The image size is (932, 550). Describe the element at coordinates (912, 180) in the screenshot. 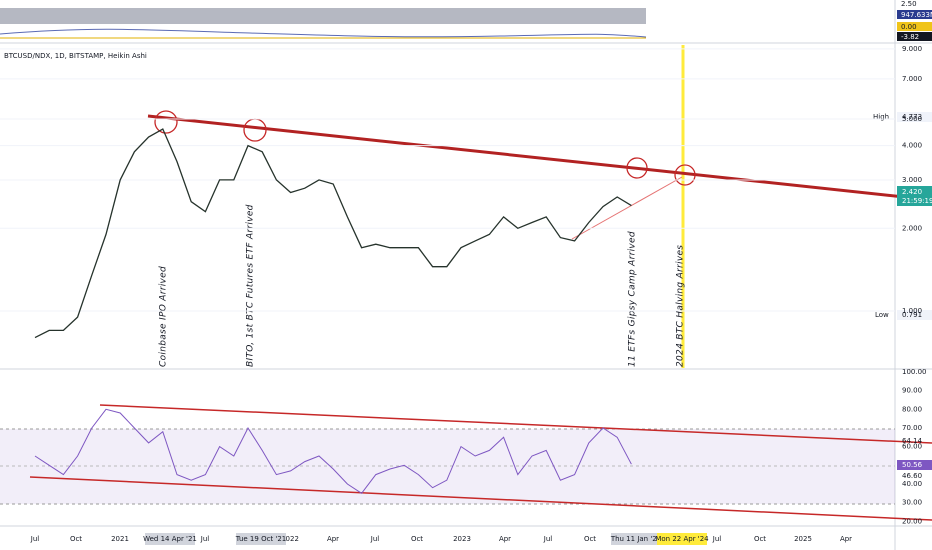

I see `price-tick-label: 3.000` at that location.